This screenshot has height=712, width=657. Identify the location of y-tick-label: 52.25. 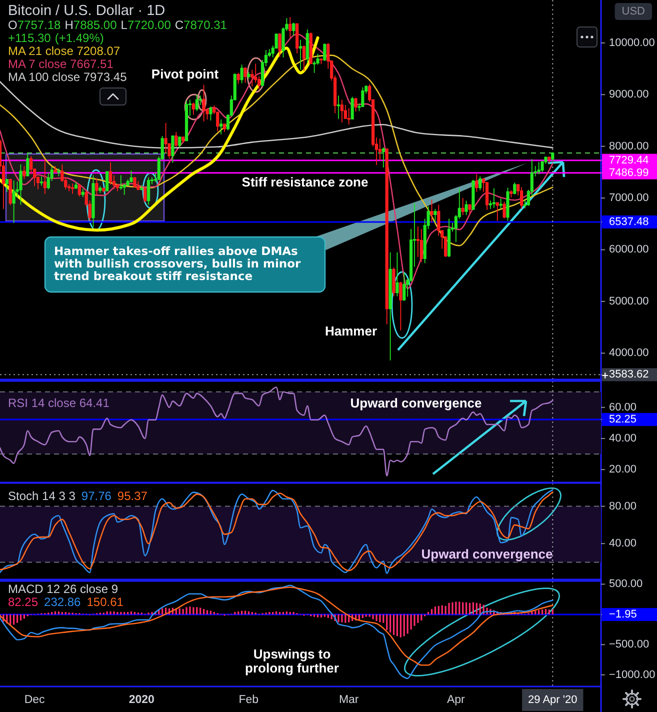
(623, 419).